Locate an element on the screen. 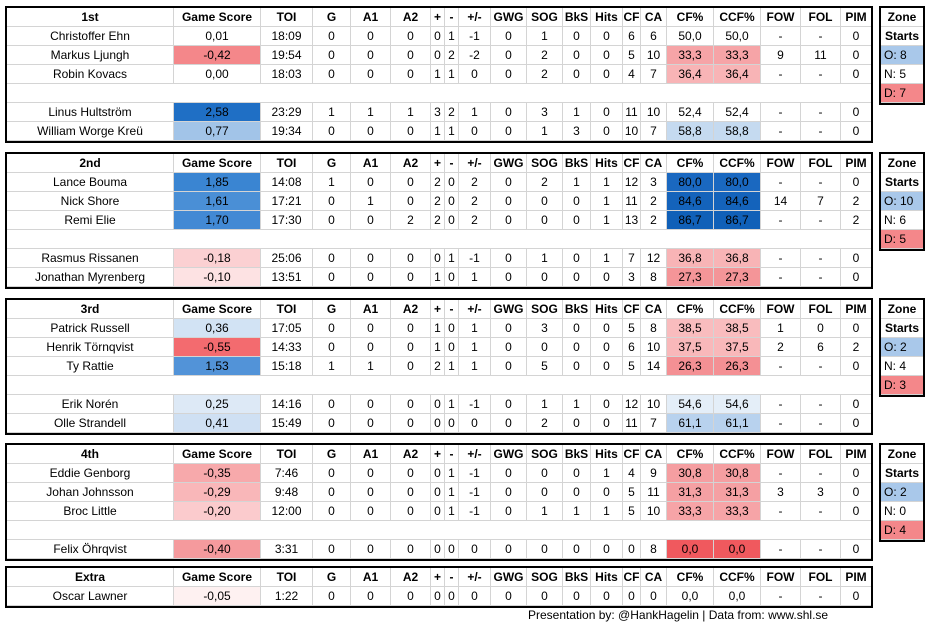  player-name: Linus Hultström is located at coordinates (90, 112).